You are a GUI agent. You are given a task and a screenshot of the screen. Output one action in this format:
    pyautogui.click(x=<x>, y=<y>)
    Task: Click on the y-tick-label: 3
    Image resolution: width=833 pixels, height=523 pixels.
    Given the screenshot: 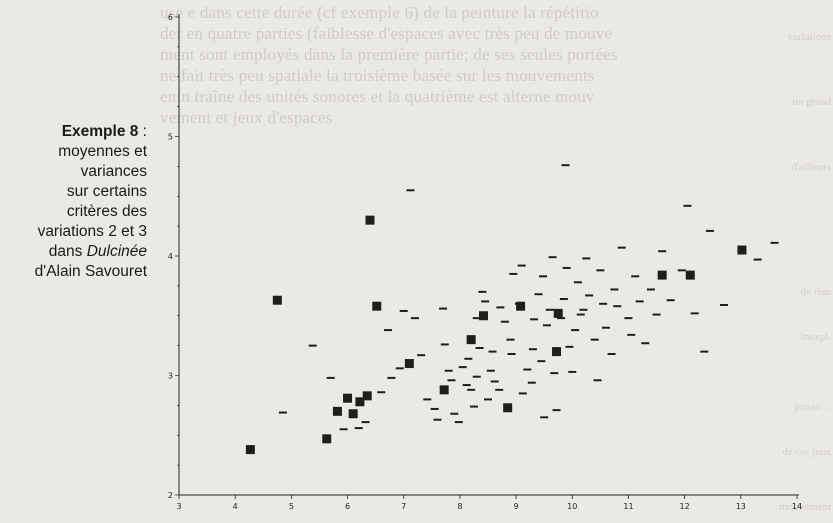 What is the action you would take?
    pyautogui.click(x=170, y=376)
    